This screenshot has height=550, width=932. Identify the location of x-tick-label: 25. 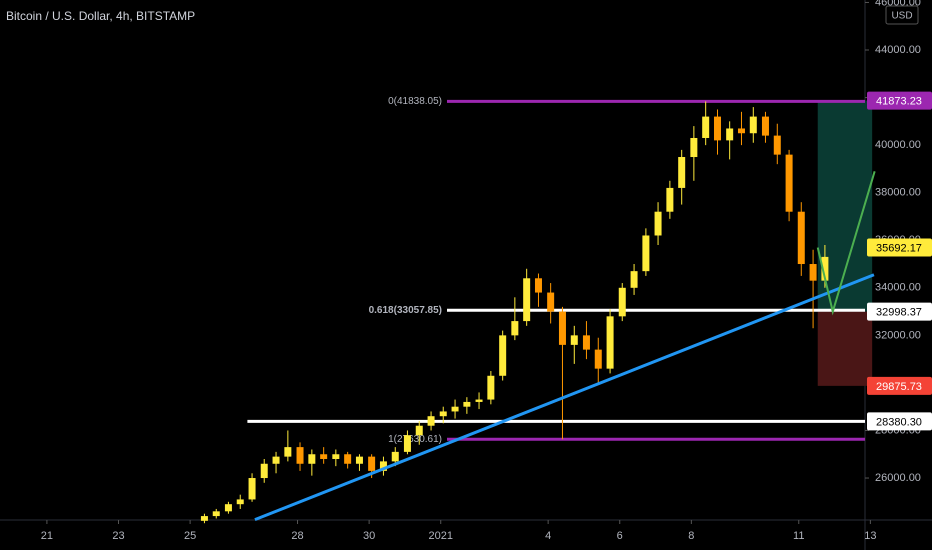
(190, 536).